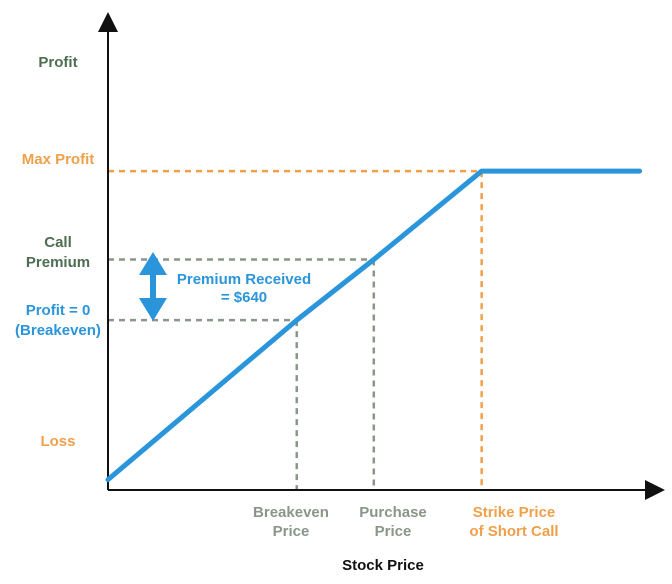  Describe the element at coordinates (383, 565) in the screenshot. I see `x-axis-title: Stock Price` at that location.